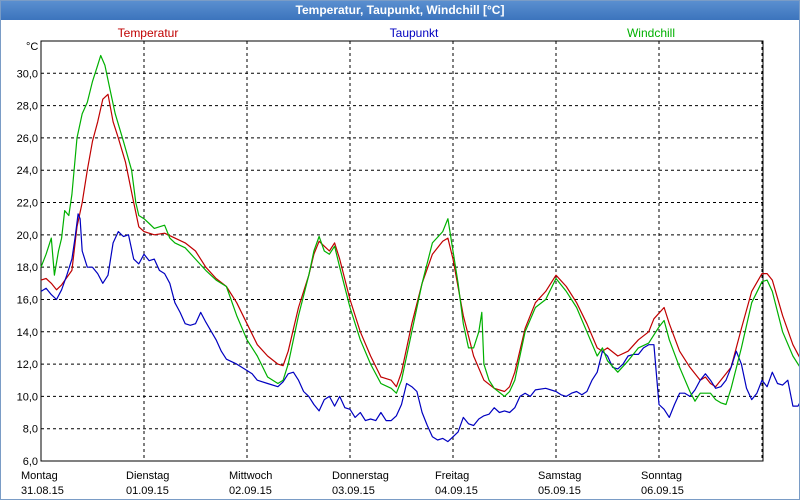 The width and height of the screenshot is (800, 500). Describe the element at coordinates (559, 491) in the screenshot. I see `x-date-label: 05.09.15` at that location.